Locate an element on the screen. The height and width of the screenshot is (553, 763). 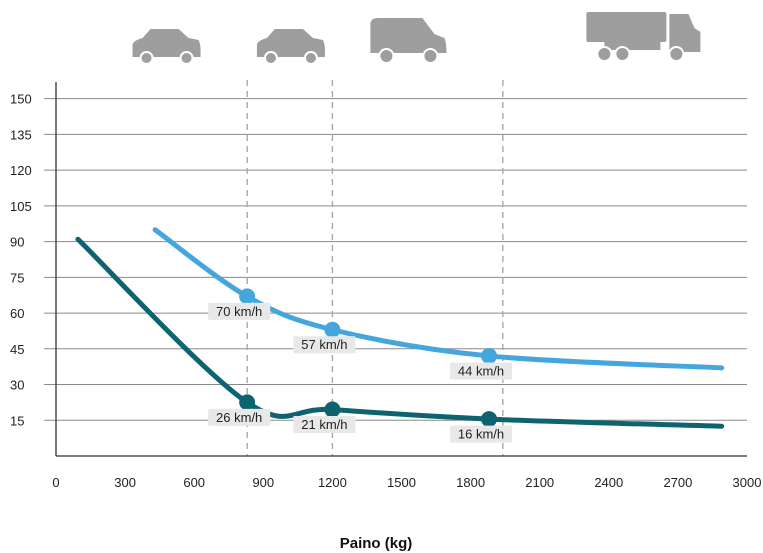
truck-icon is located at coordinates (643, 37).